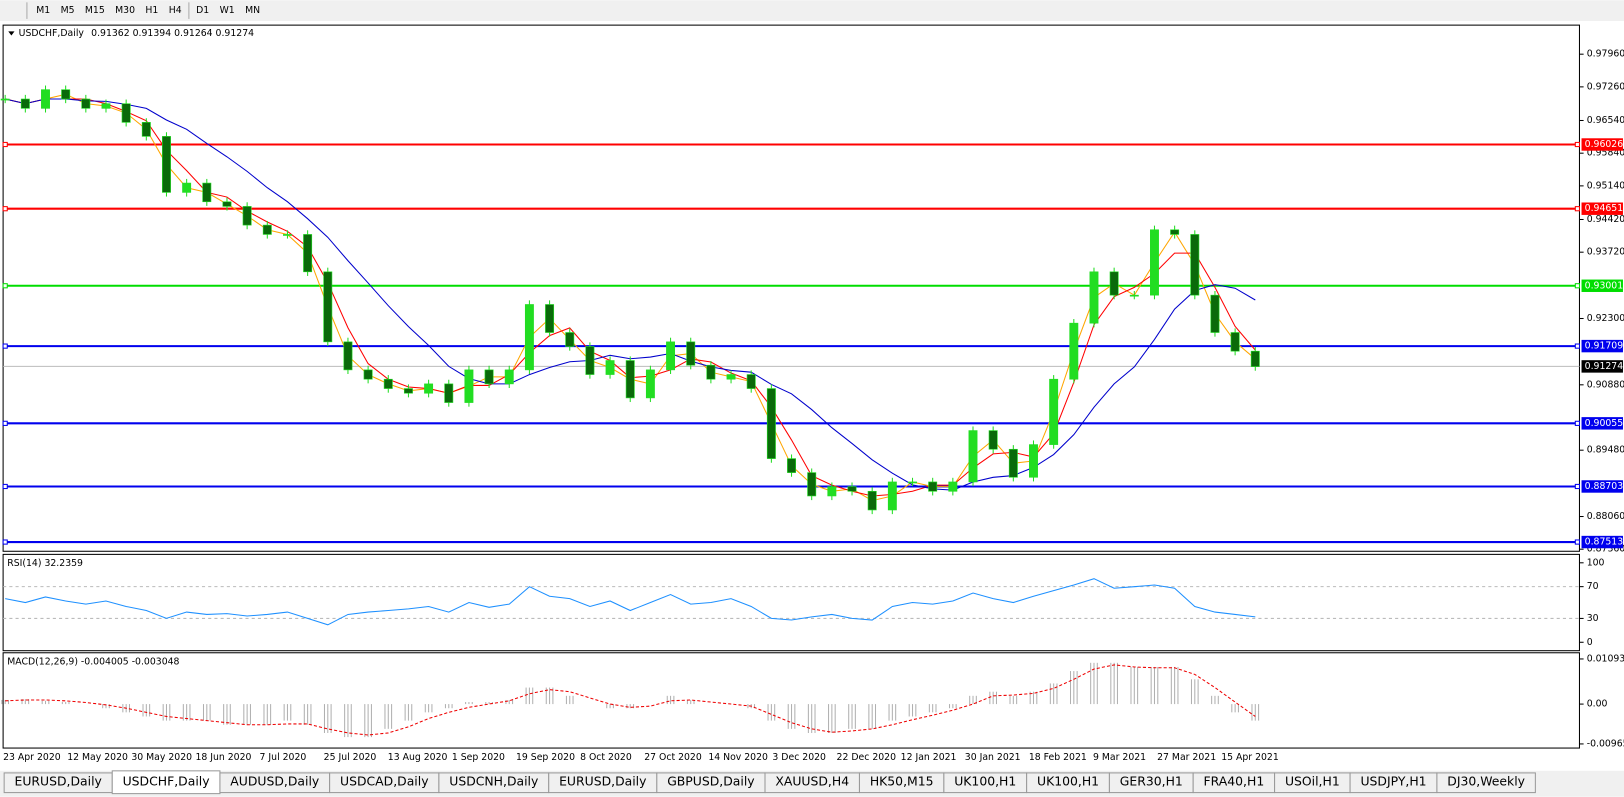 This screenshot has width=1624, height=797. I want to click on y-tick-label: 0.89480, so click(1605, 450).